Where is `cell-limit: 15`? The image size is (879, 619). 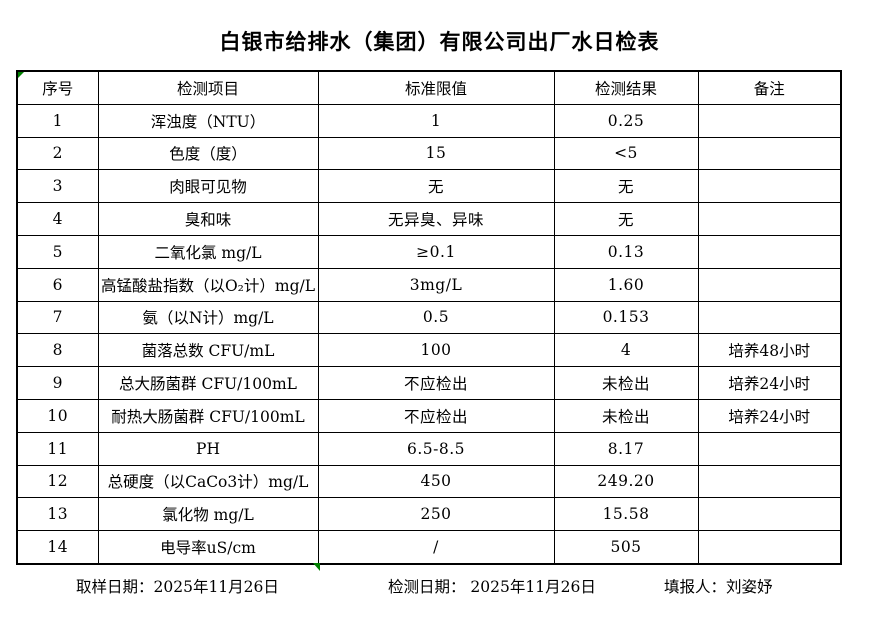
cell-limit: 15 is located at coordinates (436, 153).